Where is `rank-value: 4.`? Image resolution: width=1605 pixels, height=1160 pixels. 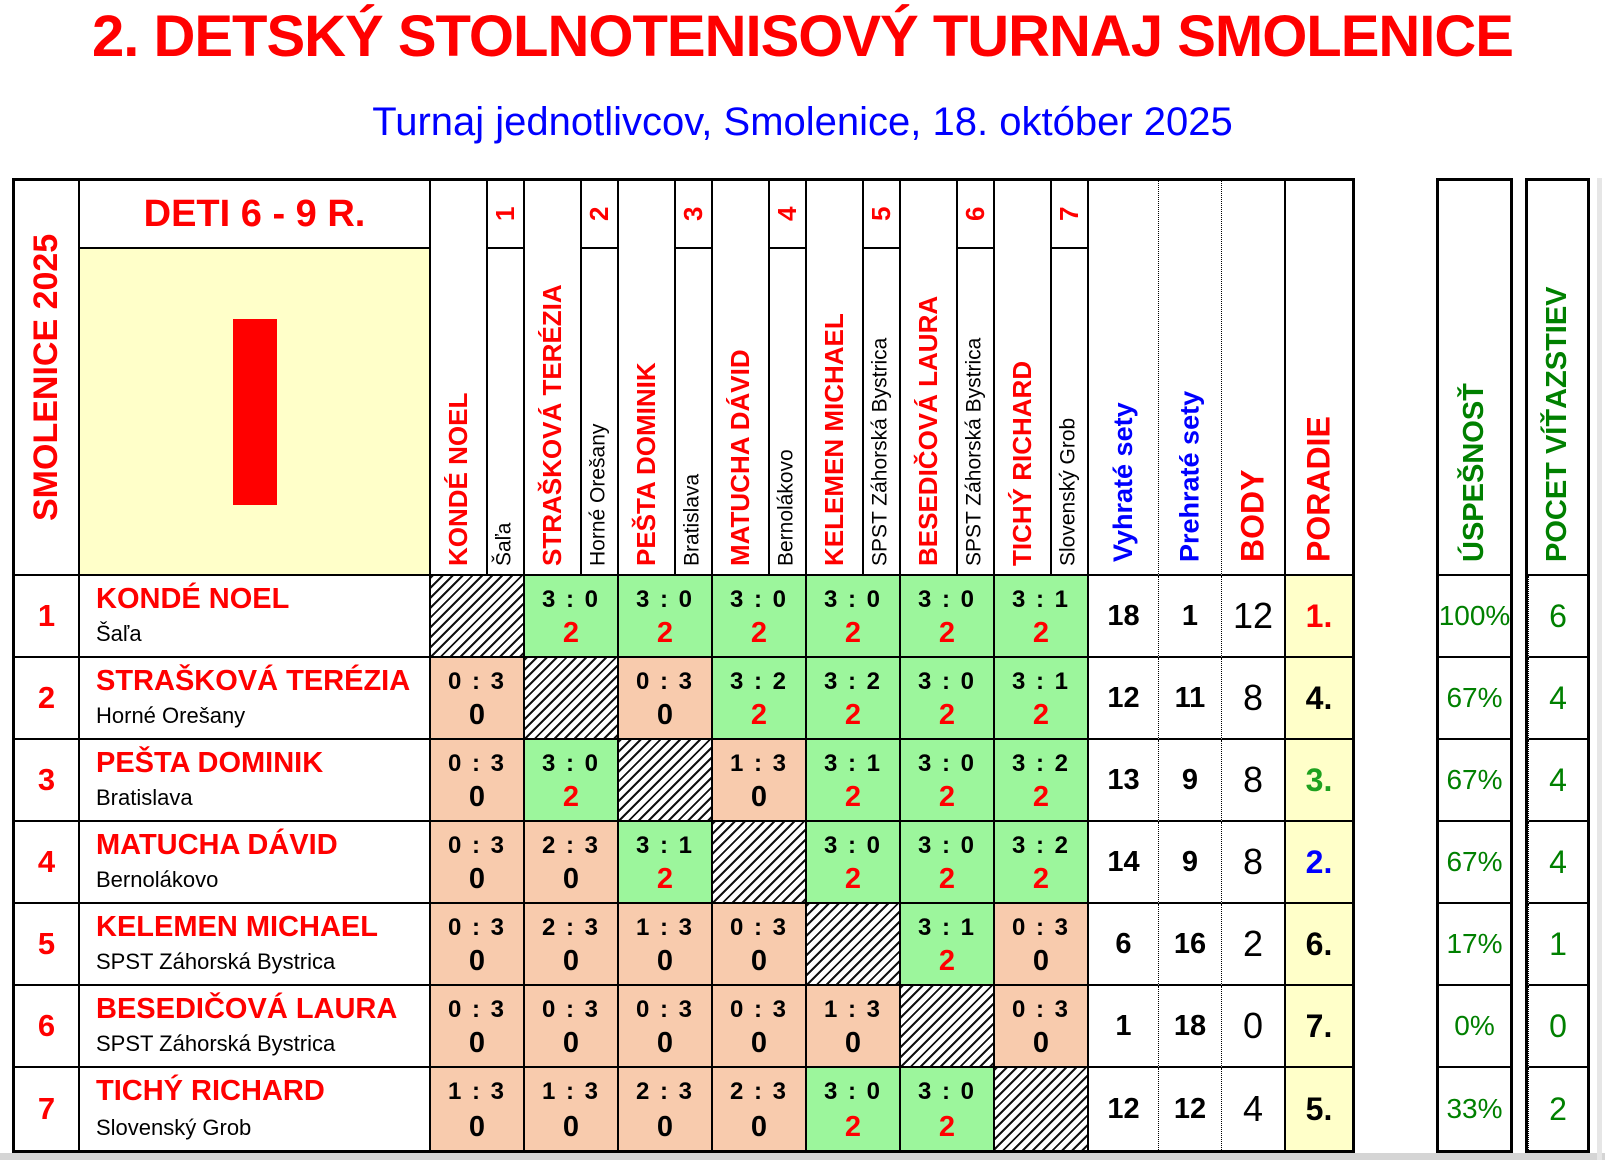 rank-value: 4. is located at coordinates (1319, 699).